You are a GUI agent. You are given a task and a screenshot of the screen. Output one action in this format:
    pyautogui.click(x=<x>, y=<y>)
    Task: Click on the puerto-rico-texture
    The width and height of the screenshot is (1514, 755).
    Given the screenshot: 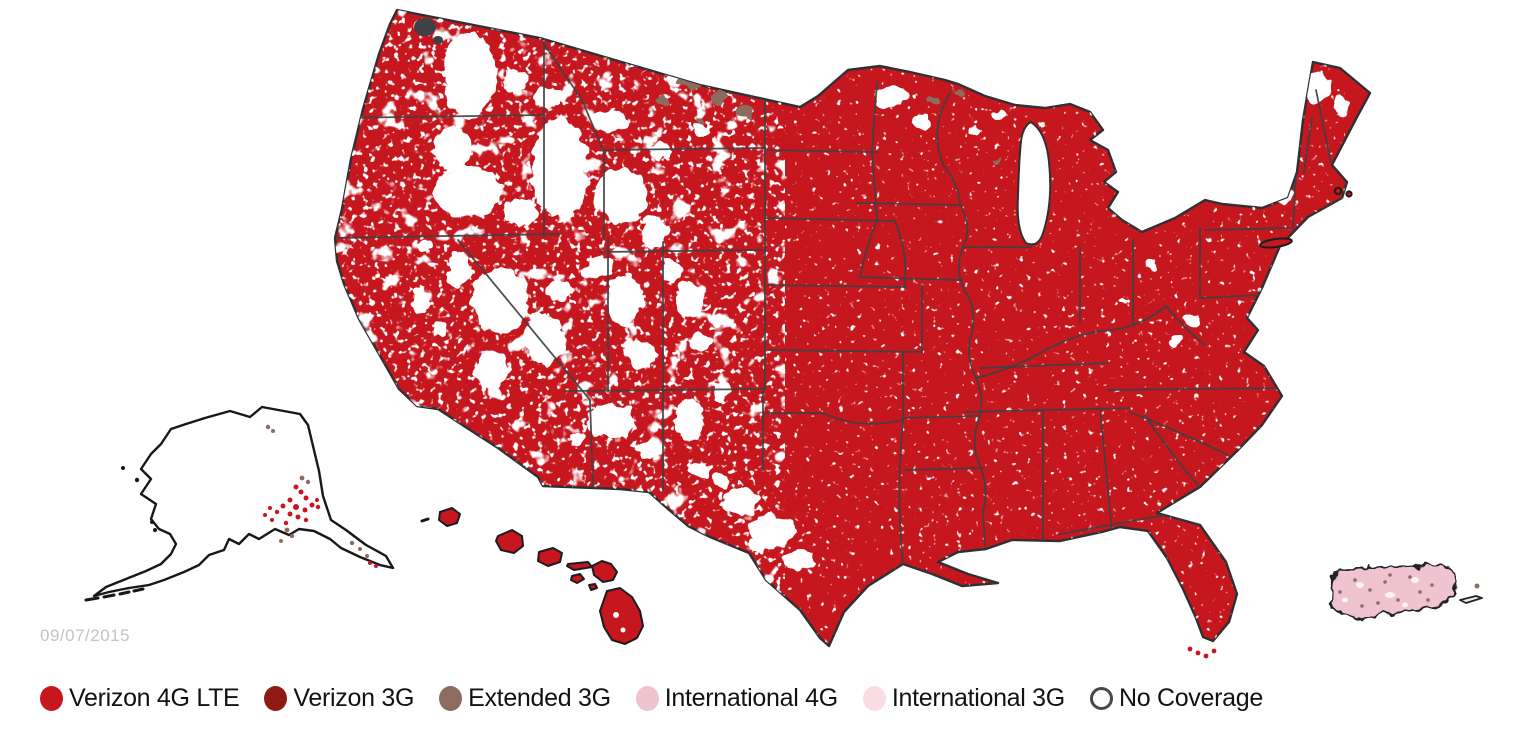 What is the action you would take?
    pyautogui.click(x=1386, y=590)
    